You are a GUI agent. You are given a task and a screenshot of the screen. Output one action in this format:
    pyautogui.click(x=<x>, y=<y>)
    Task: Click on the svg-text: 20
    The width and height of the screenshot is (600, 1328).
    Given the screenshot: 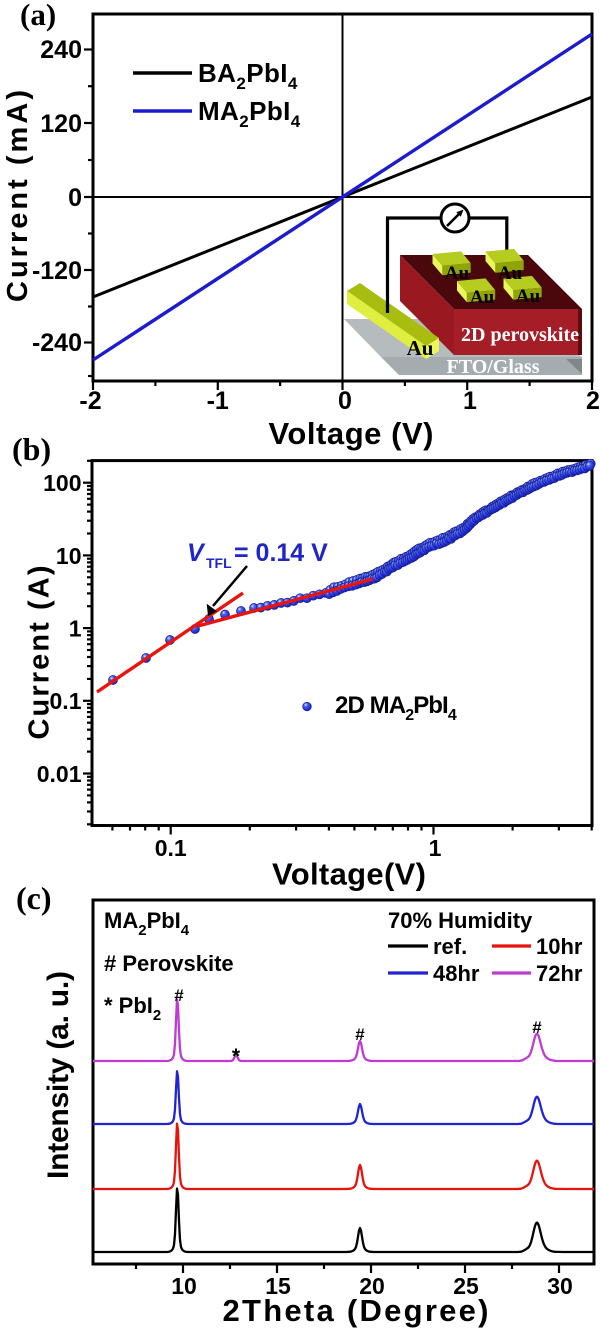 What is the action you would take?
    pyautogui.click(x=372, y=1286)
    